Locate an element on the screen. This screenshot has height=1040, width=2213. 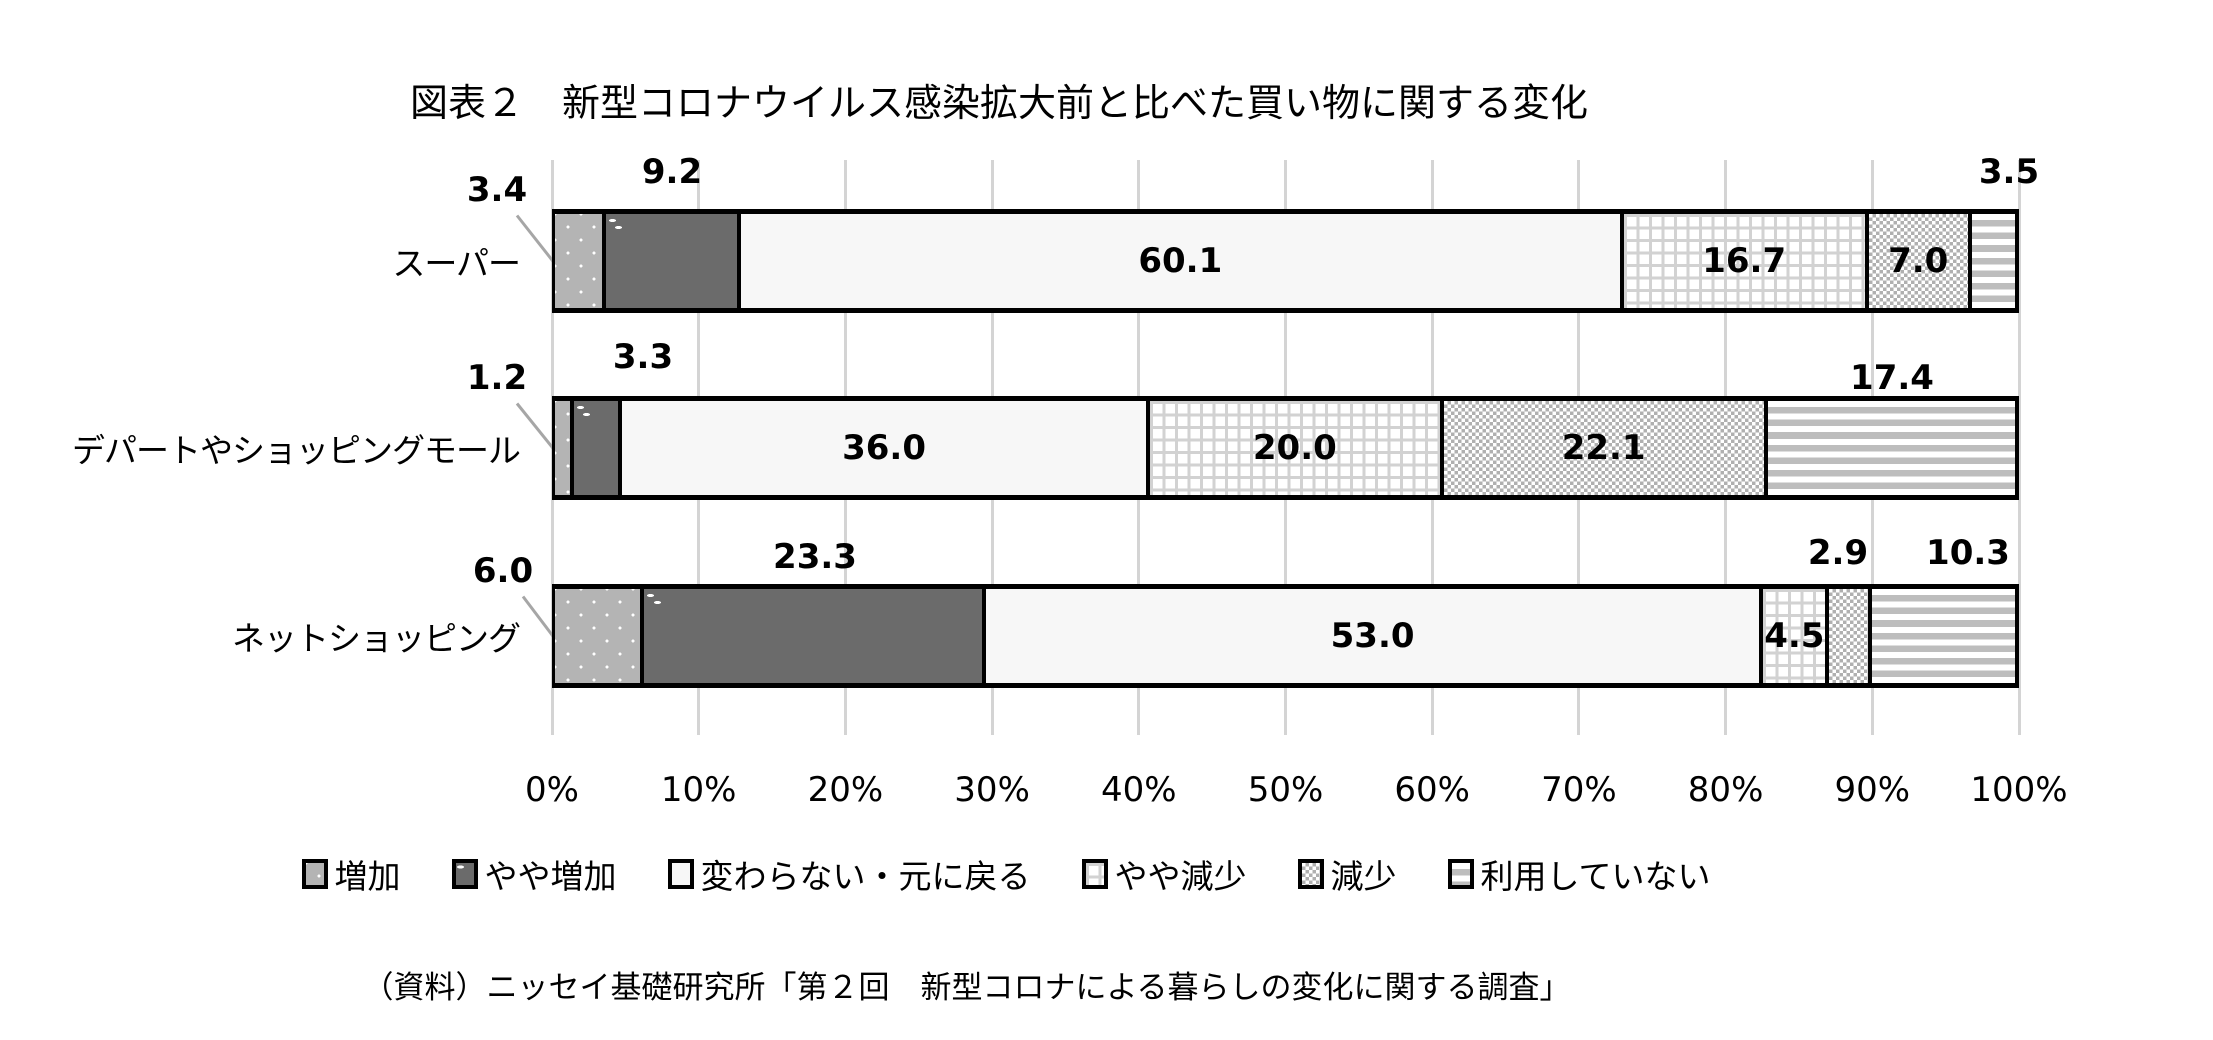
x-tick-label: 100% is located at coordinates (2019, 790).